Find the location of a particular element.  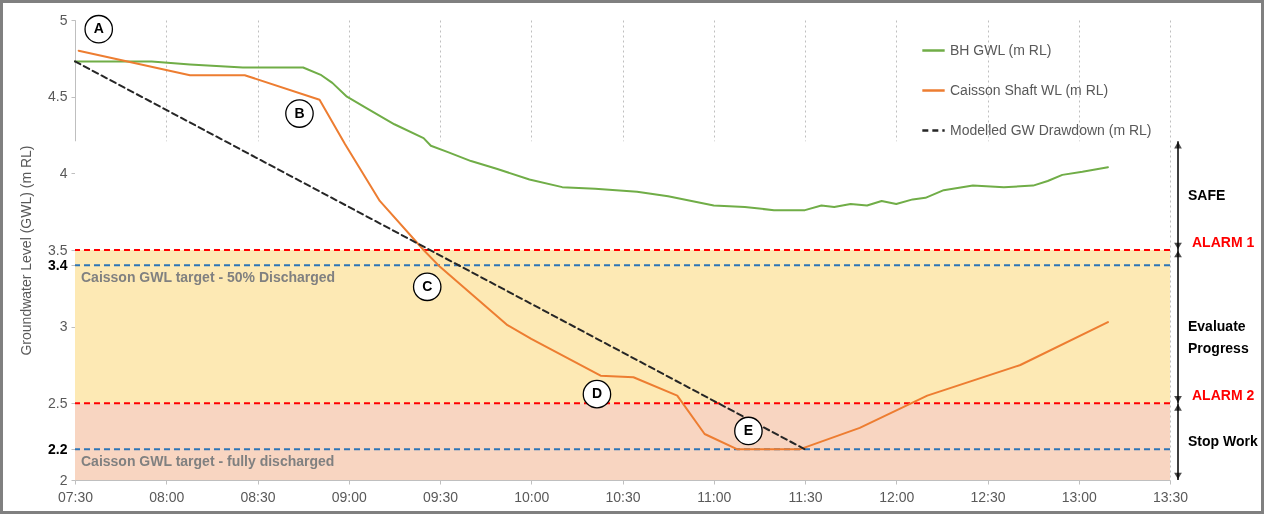

annotation: B is located at coordinates (299, 112).